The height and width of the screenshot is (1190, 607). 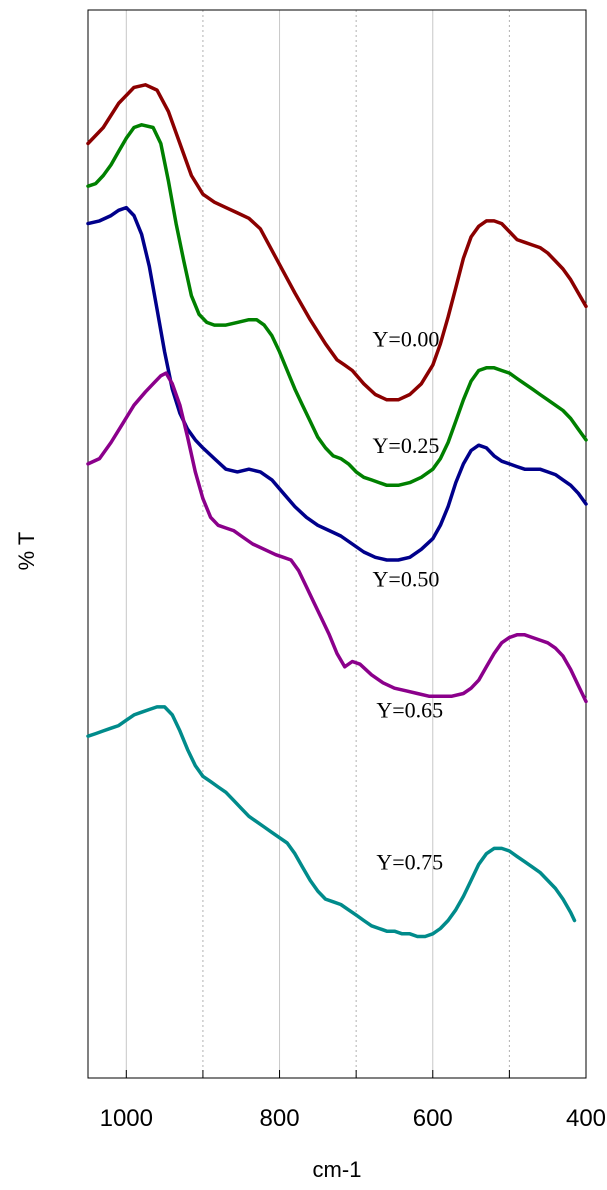 I want to click on x-axis-ticks, so click(x=356, y=1074).